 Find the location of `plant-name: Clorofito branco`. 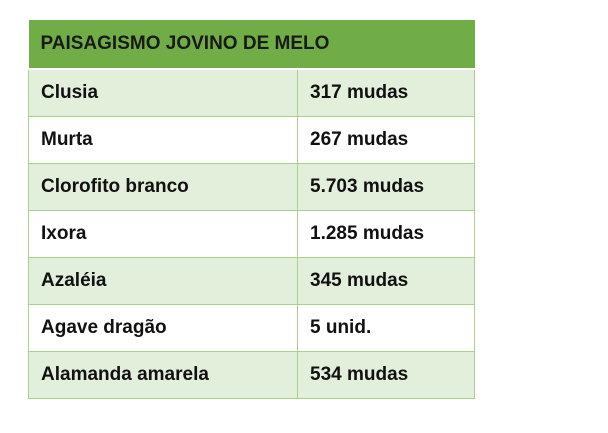

plant-name: Clorofito branco is located at coordinates (163, 186).